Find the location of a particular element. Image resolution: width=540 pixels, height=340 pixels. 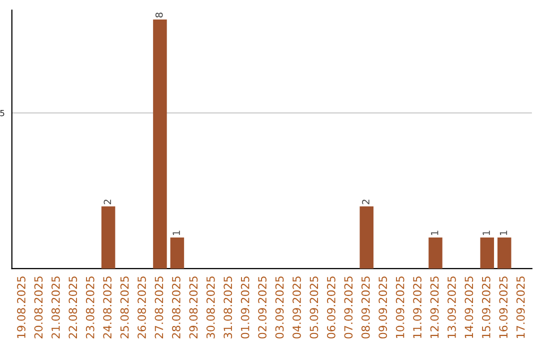

x-tick-label: 21.08.2025 is located at coordinates (55, 307).